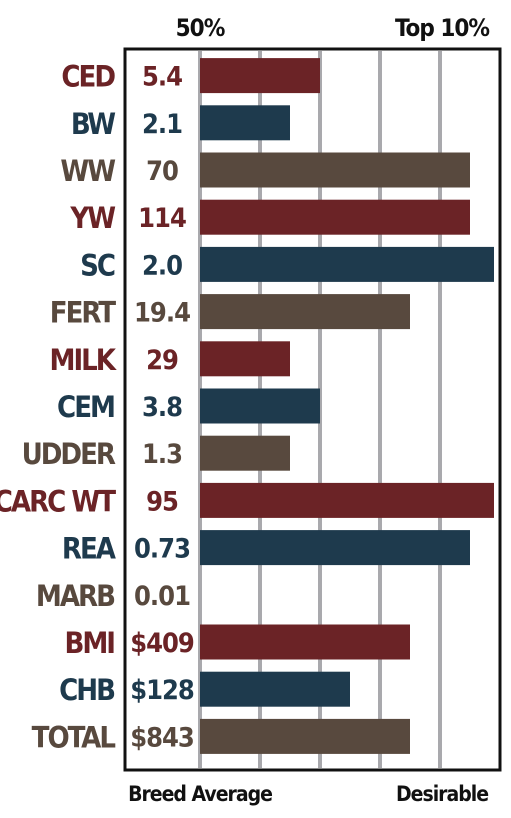 The image size is (511, 818). Describe the element at coordinates (88, 77) in the screenshot. I see `trait-label: CED` at that location.